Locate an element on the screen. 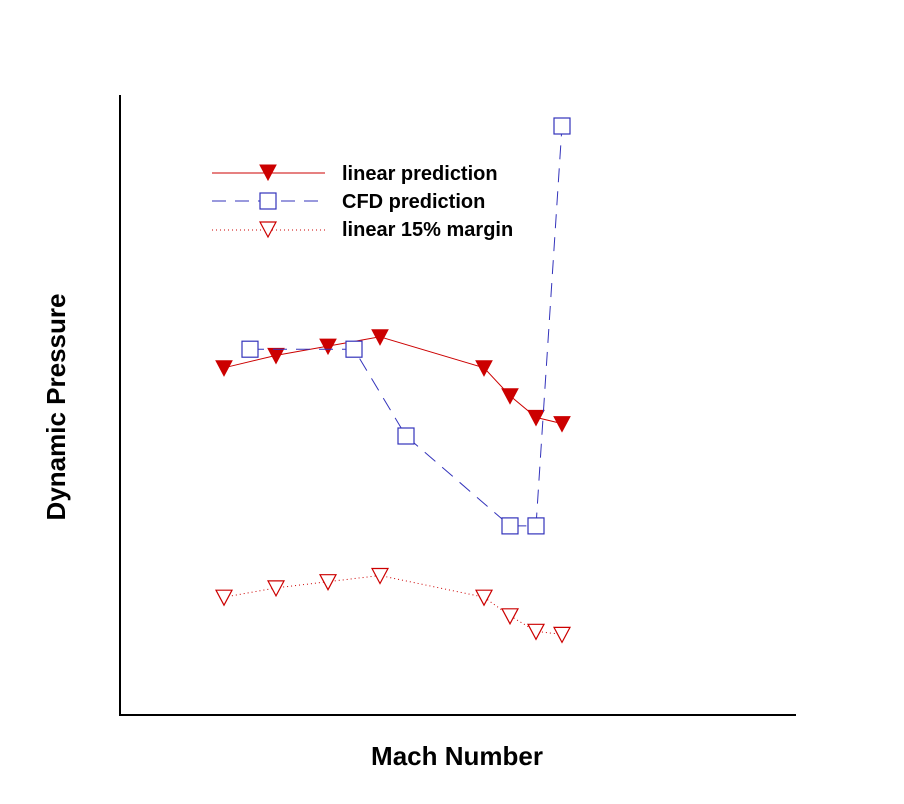 The height and width of the screenshot is (804, 904). legend-marker-filled-triangle-icon is located at coordinates (268, 173).